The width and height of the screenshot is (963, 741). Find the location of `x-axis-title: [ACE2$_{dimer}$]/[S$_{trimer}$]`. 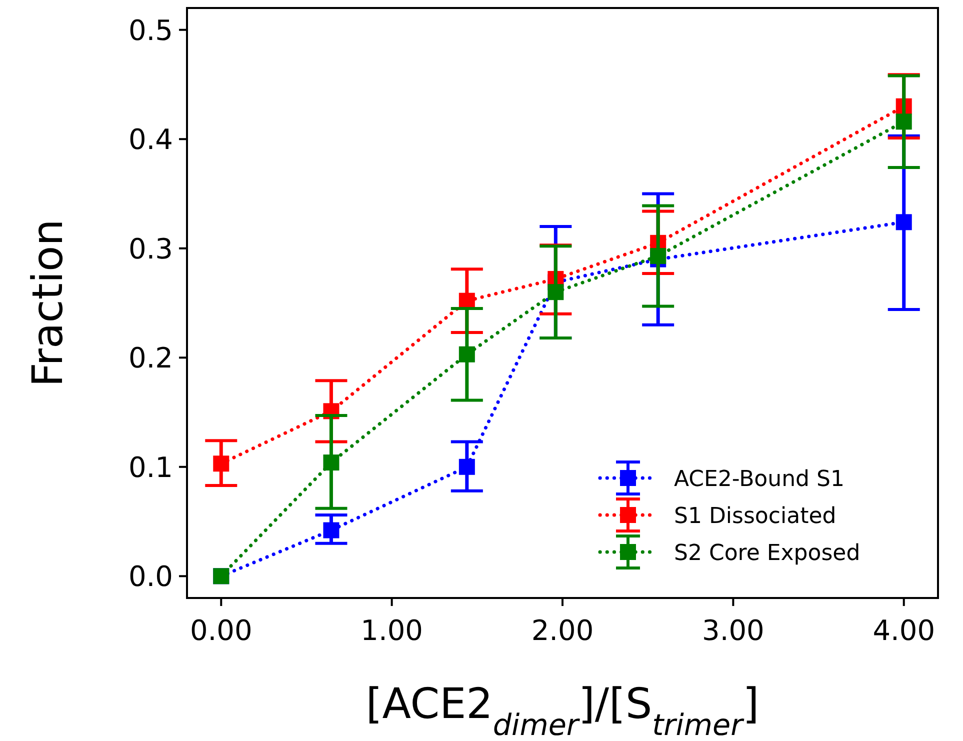

x-axis-title: [ACE2$_{dimer}$]/[S$_{trimer}$] is located at coordinates (563, 710).